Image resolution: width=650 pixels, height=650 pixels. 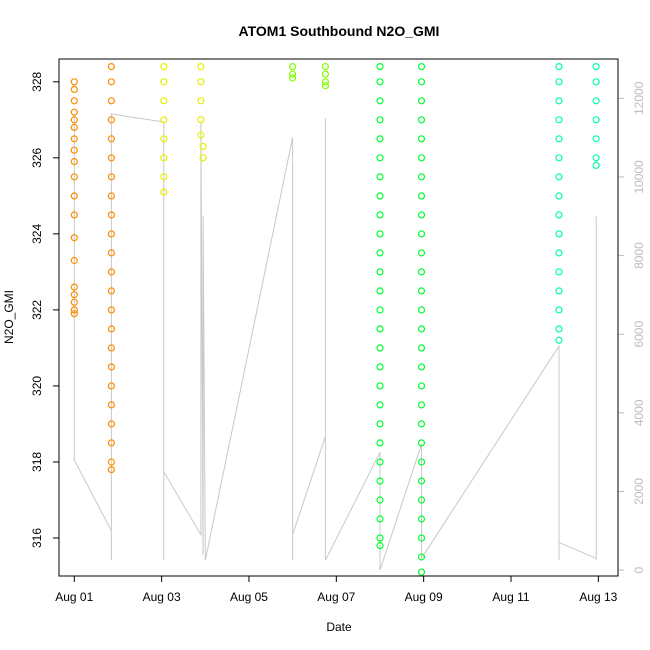 What do you see at coordinates (37, 234) in the screenshot?
I see `y-tick-label: 324` at bounding box center [37, 234].